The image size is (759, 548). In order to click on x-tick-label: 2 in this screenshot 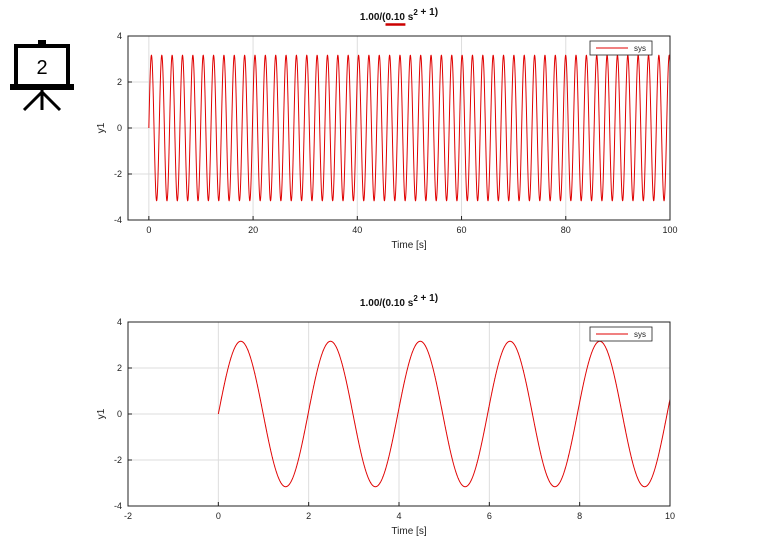, I will do `click(308, 516)`.